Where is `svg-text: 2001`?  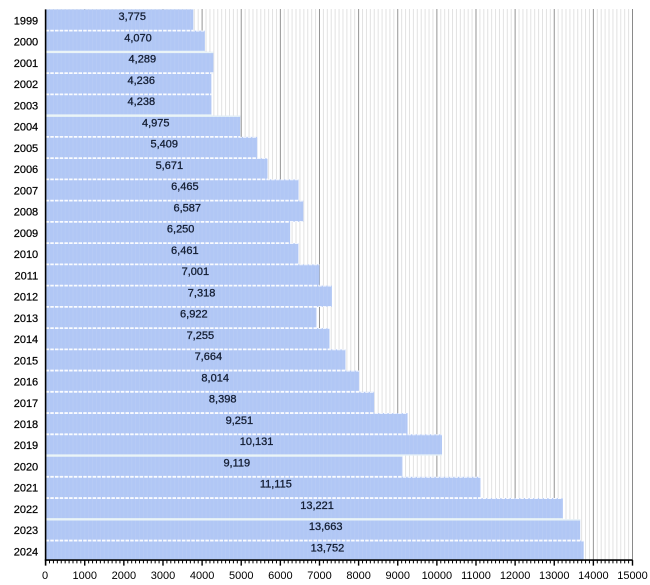 svg-text: 2001 is located at coordinates (26, 64).